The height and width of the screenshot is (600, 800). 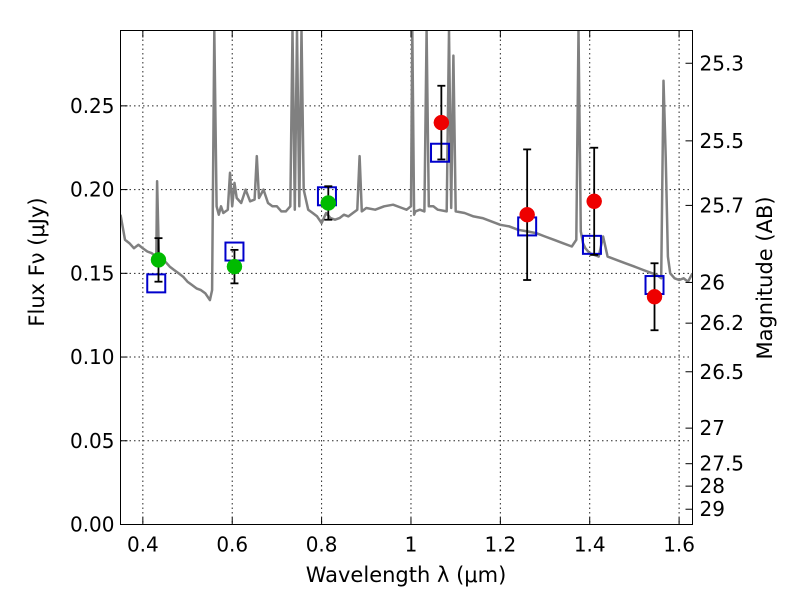 I want to click on y-tick-label: 0.10, so click(x=92, y=357).